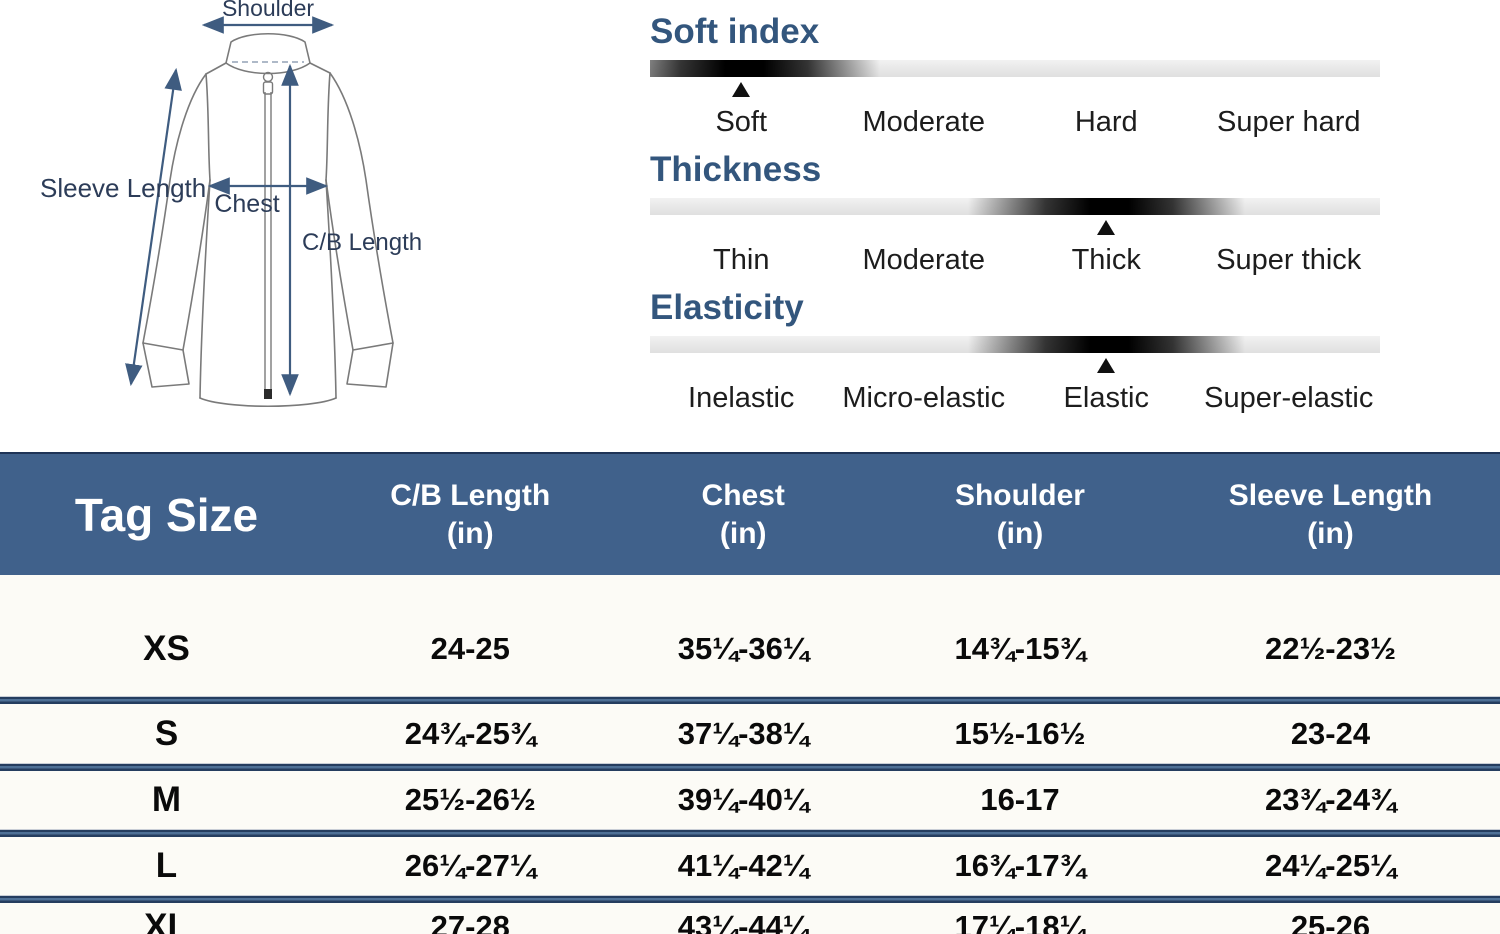  I want to click on table-row-s: S 24¾-25¾ 37¼-38¼ 15½-16½ 23-24, so click(750, 733).